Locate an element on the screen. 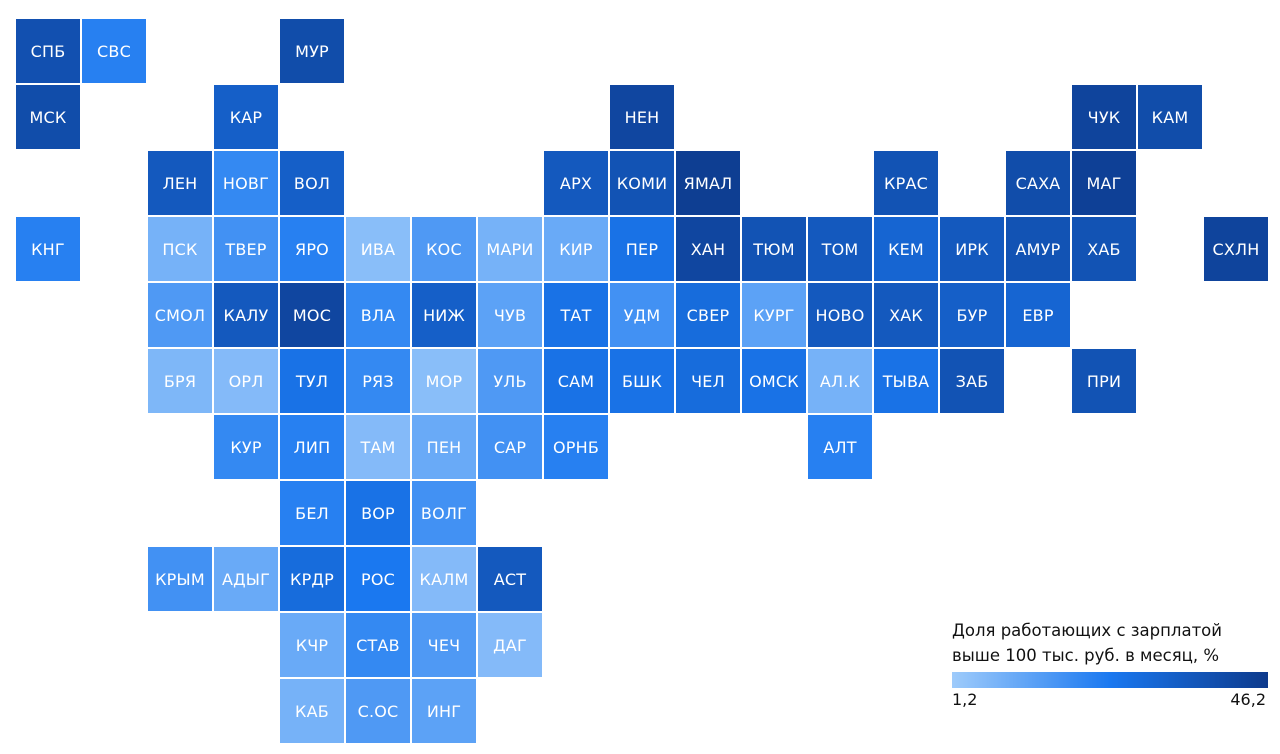 Image resolution: width=1280 pixels, height=754 pixels. region-tile: АДЫГ is located at coordinates (246, 579).